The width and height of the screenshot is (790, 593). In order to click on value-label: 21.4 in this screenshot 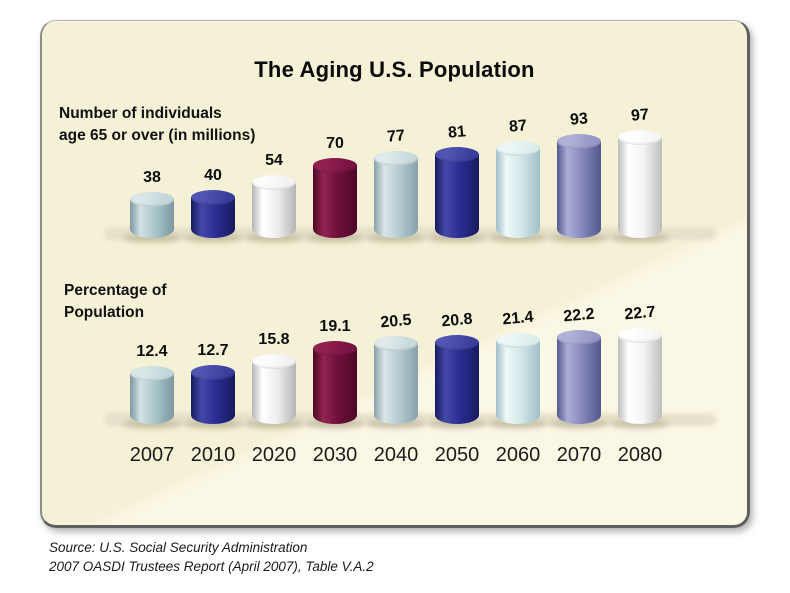, I will do `click(518, 318)`.